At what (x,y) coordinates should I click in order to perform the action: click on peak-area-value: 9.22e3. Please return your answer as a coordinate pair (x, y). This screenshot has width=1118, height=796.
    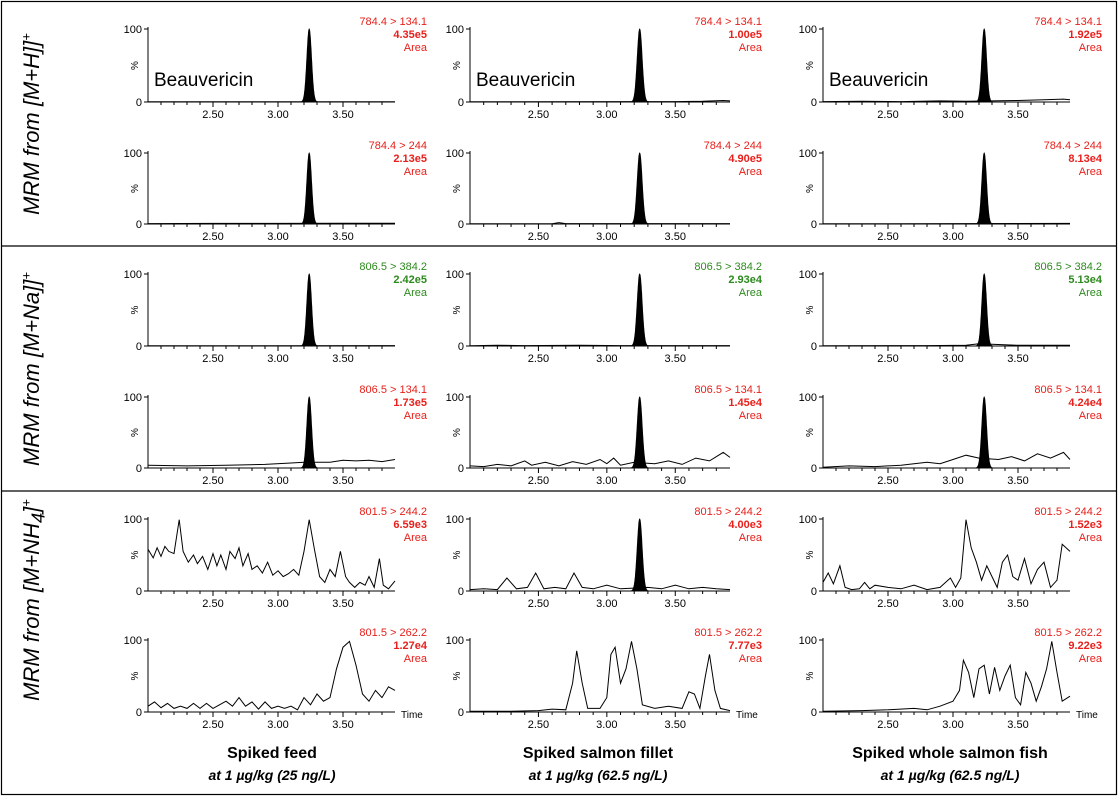
    Looking at the image, I should click on (1085, 646).